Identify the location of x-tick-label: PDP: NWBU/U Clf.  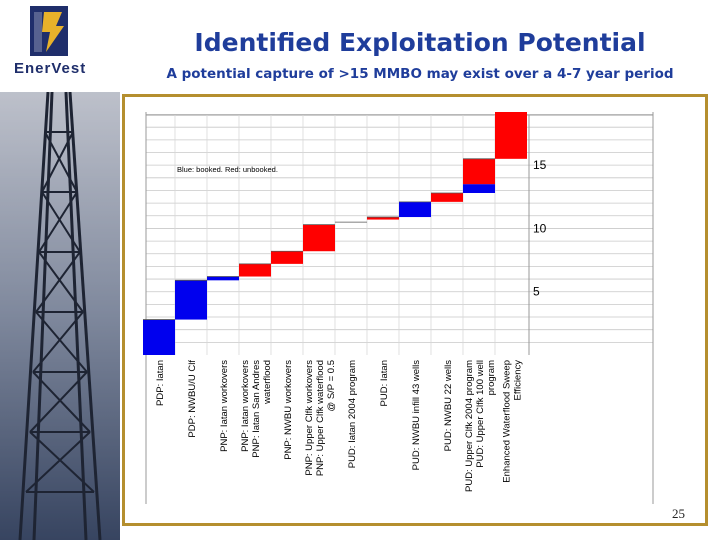
(192, 399).